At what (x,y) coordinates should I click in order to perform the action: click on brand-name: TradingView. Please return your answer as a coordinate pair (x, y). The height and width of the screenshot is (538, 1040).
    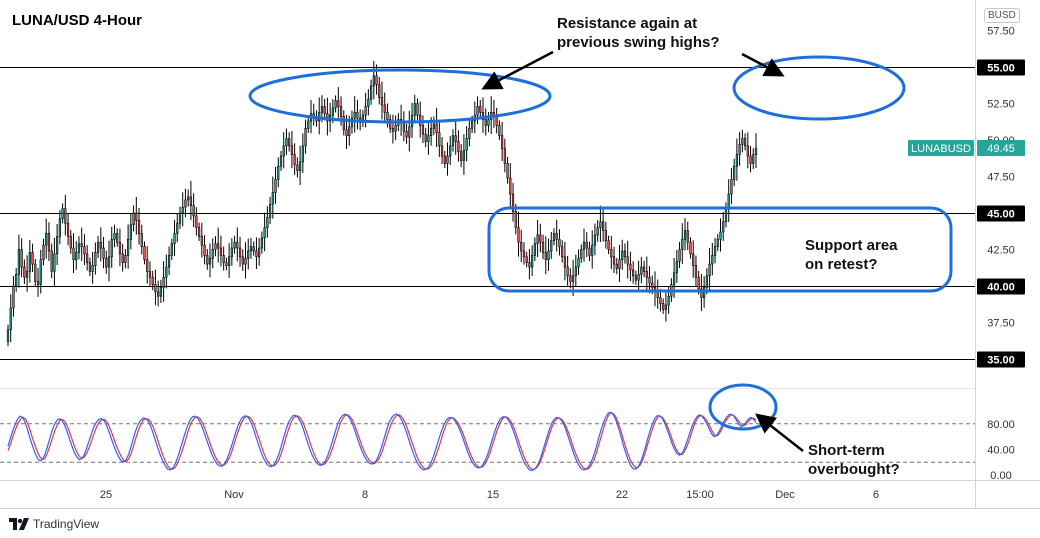
    Looking at the image, I should click on (66, 524).